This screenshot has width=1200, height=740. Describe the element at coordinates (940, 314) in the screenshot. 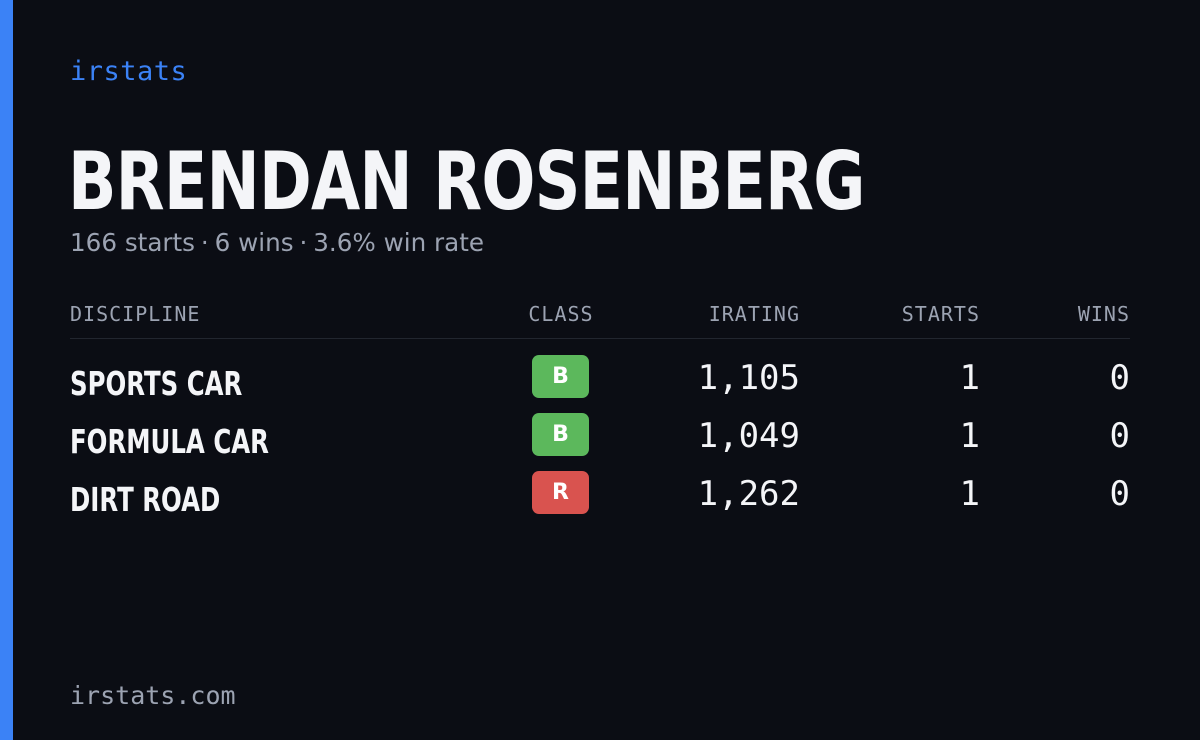

I see `column-header-starts: STARTS` at that location.